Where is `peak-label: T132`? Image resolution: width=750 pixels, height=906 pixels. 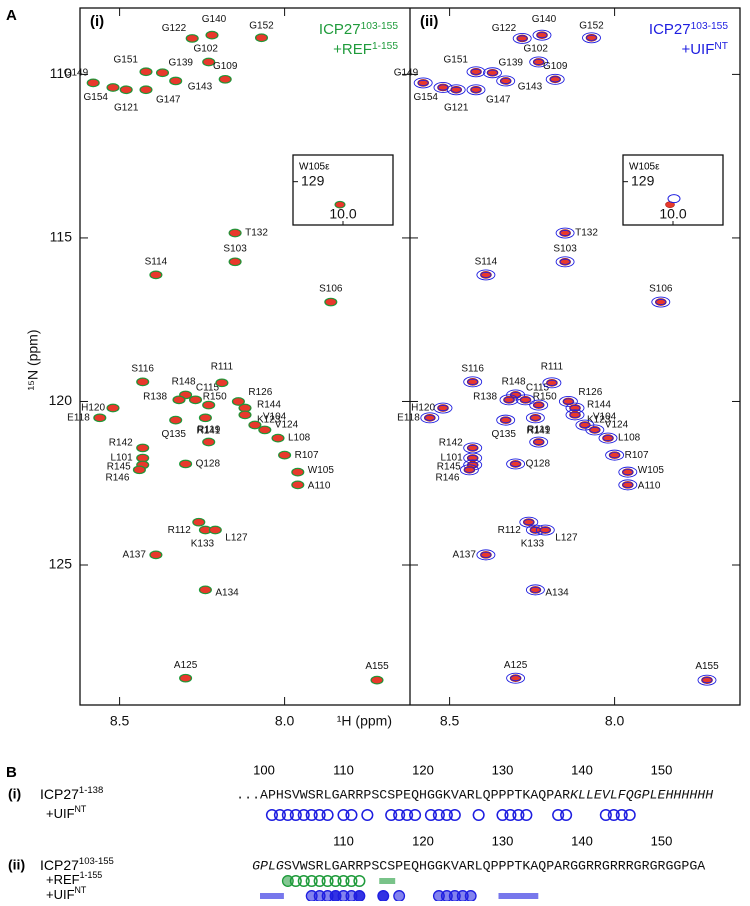 peak-label: T132 is located at coordinates (256, 233).